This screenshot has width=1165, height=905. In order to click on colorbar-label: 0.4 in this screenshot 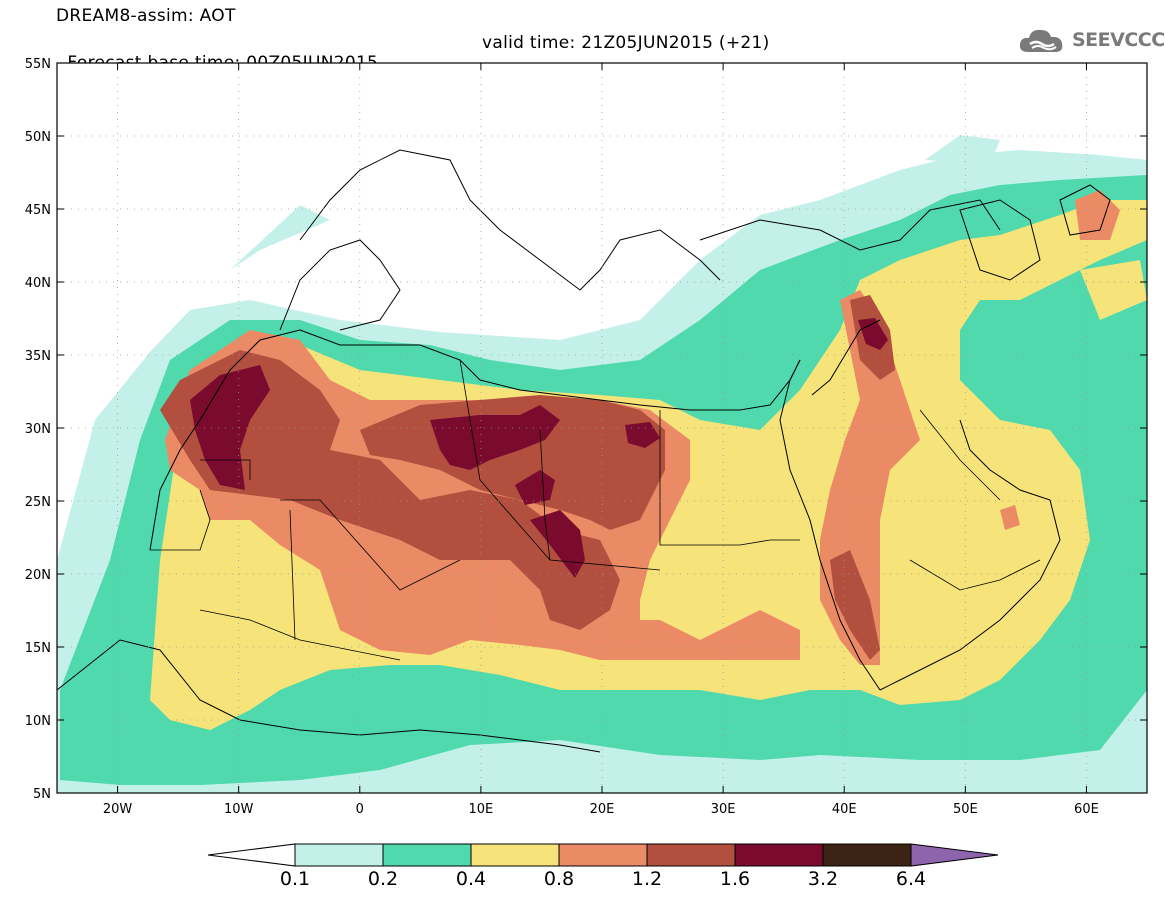, I will do `click(471, 879)`.